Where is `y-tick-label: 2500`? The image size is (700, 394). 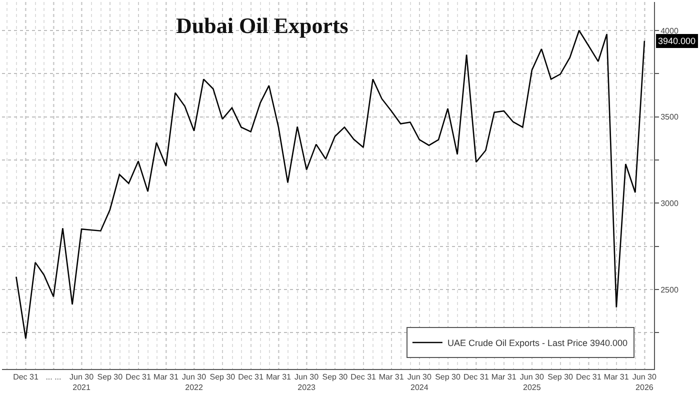 y-tick-label: 2500 is located at coordinates (669, 289).